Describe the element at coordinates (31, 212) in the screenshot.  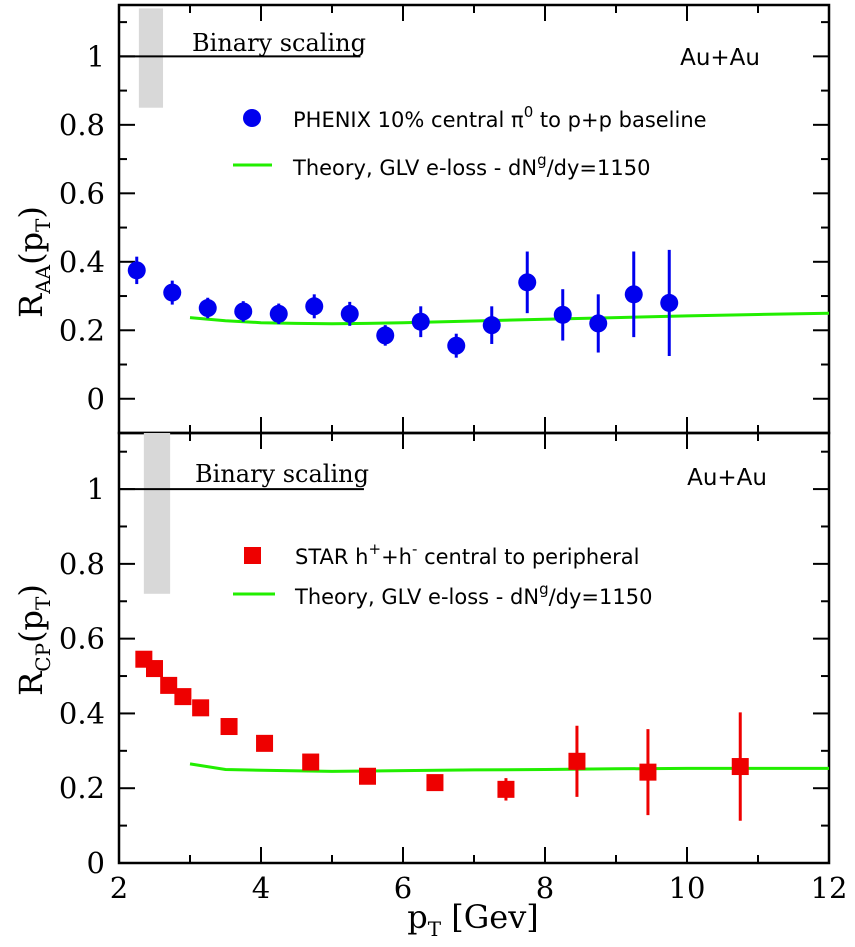
I see `top-ylabel-close: )` at that location.